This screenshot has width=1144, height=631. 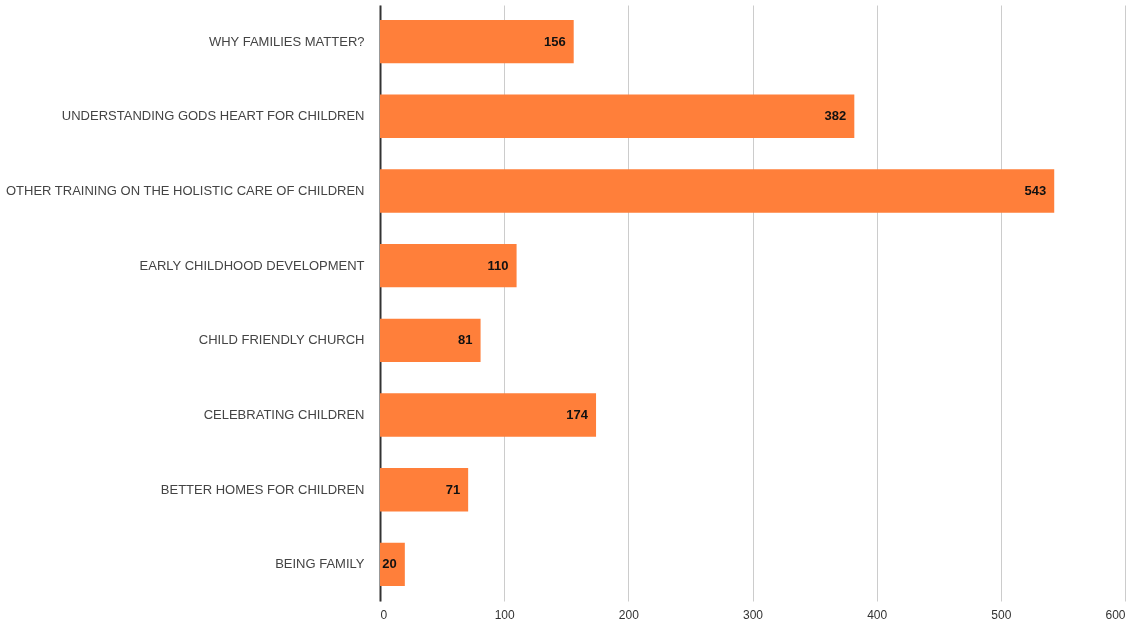 What do you see at coordinates (384, 614) in the screenshot?
I see `x-tick-label: 0` at bounding box center [384, 614].